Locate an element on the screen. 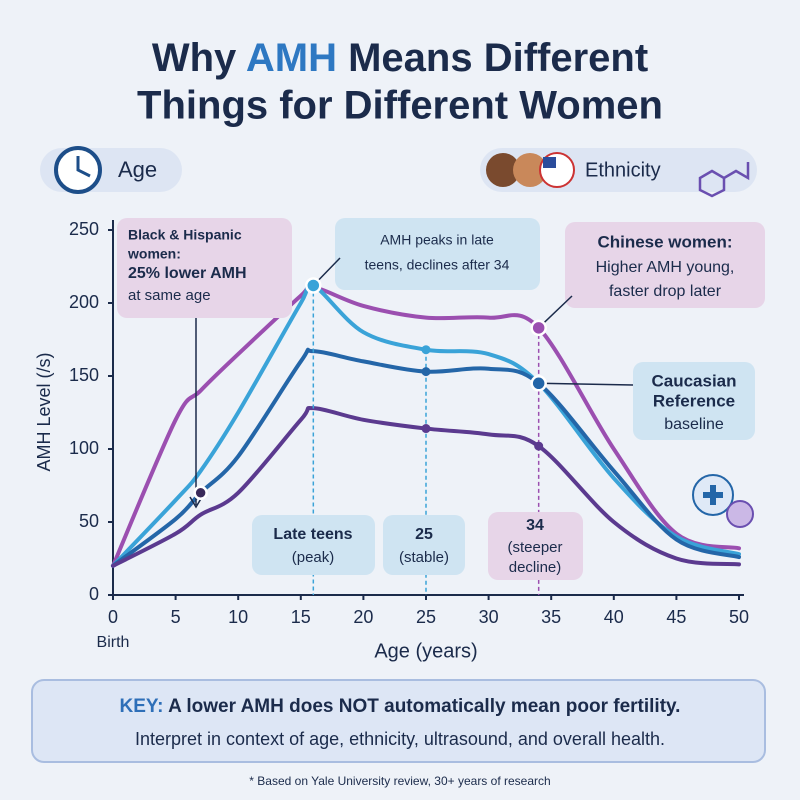  callout-text: Caucasian is located at coordinates (693, 380).